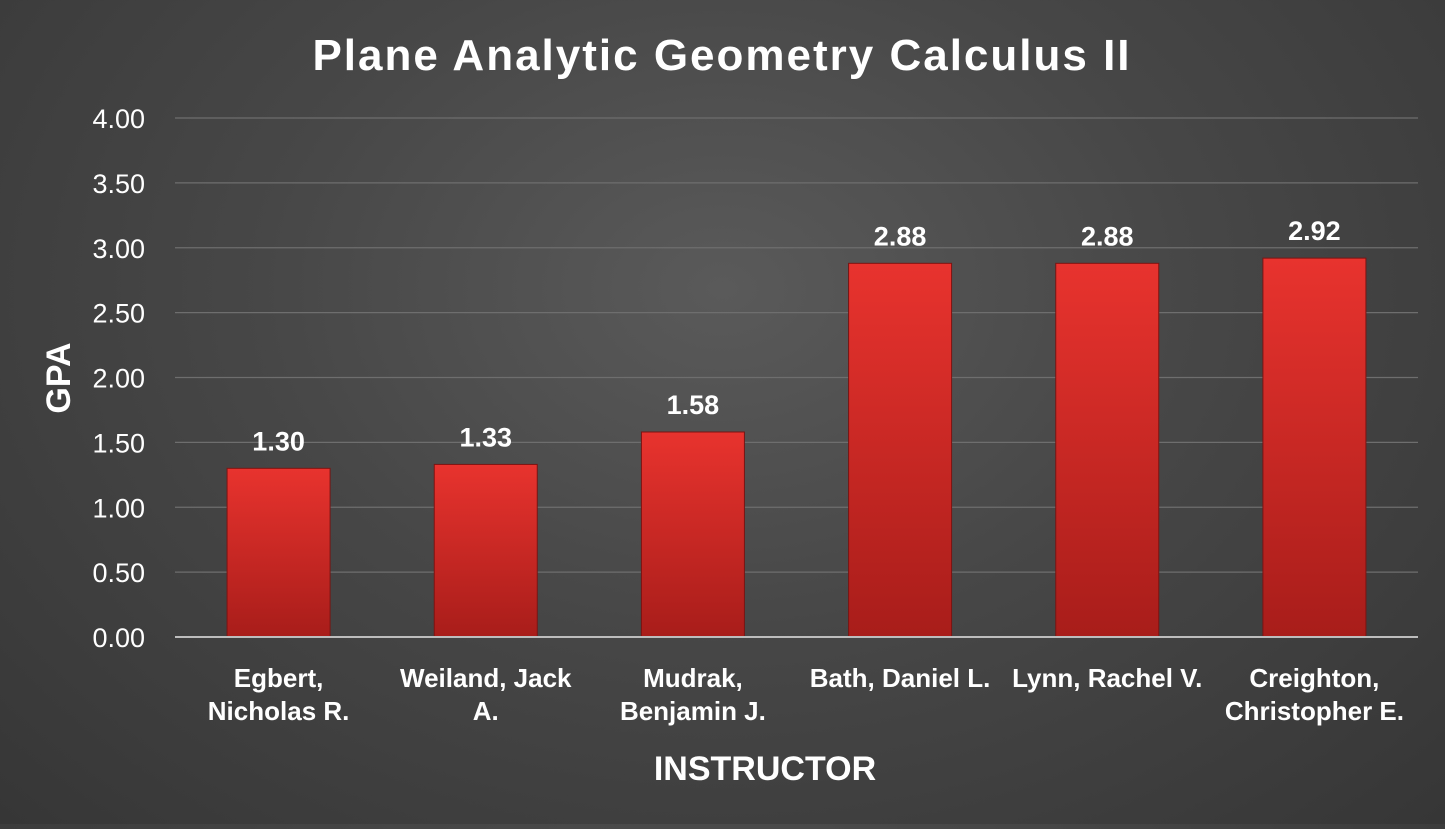 This screenshot has height=829, width=1445. What do you see at coordinates (693, 694) in the screenshot?
I see `x-tick-label: Mudrak, Benjamin J.` at bounding box center [693, 694].